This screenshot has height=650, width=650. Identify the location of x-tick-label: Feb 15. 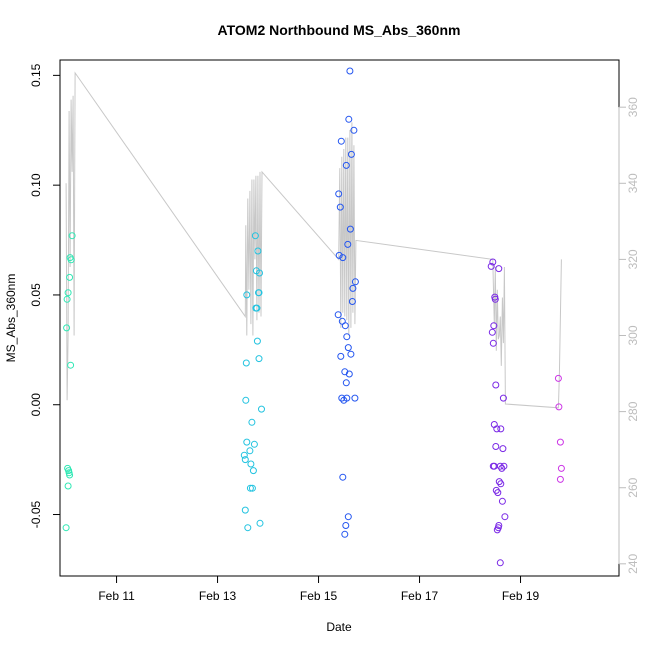
(319, 596).